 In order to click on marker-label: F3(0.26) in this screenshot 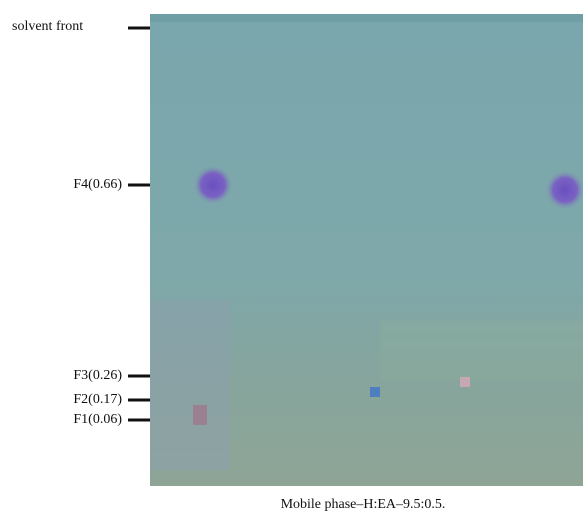, I will do `click(97, 375)`.